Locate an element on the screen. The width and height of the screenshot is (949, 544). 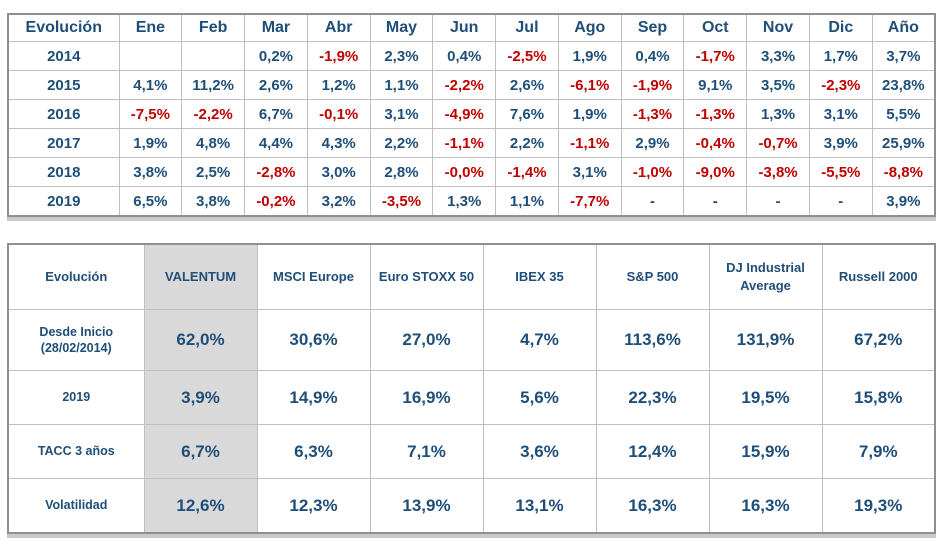
monthly-value-cell: -0,7% is located at coordinates (778, 143).